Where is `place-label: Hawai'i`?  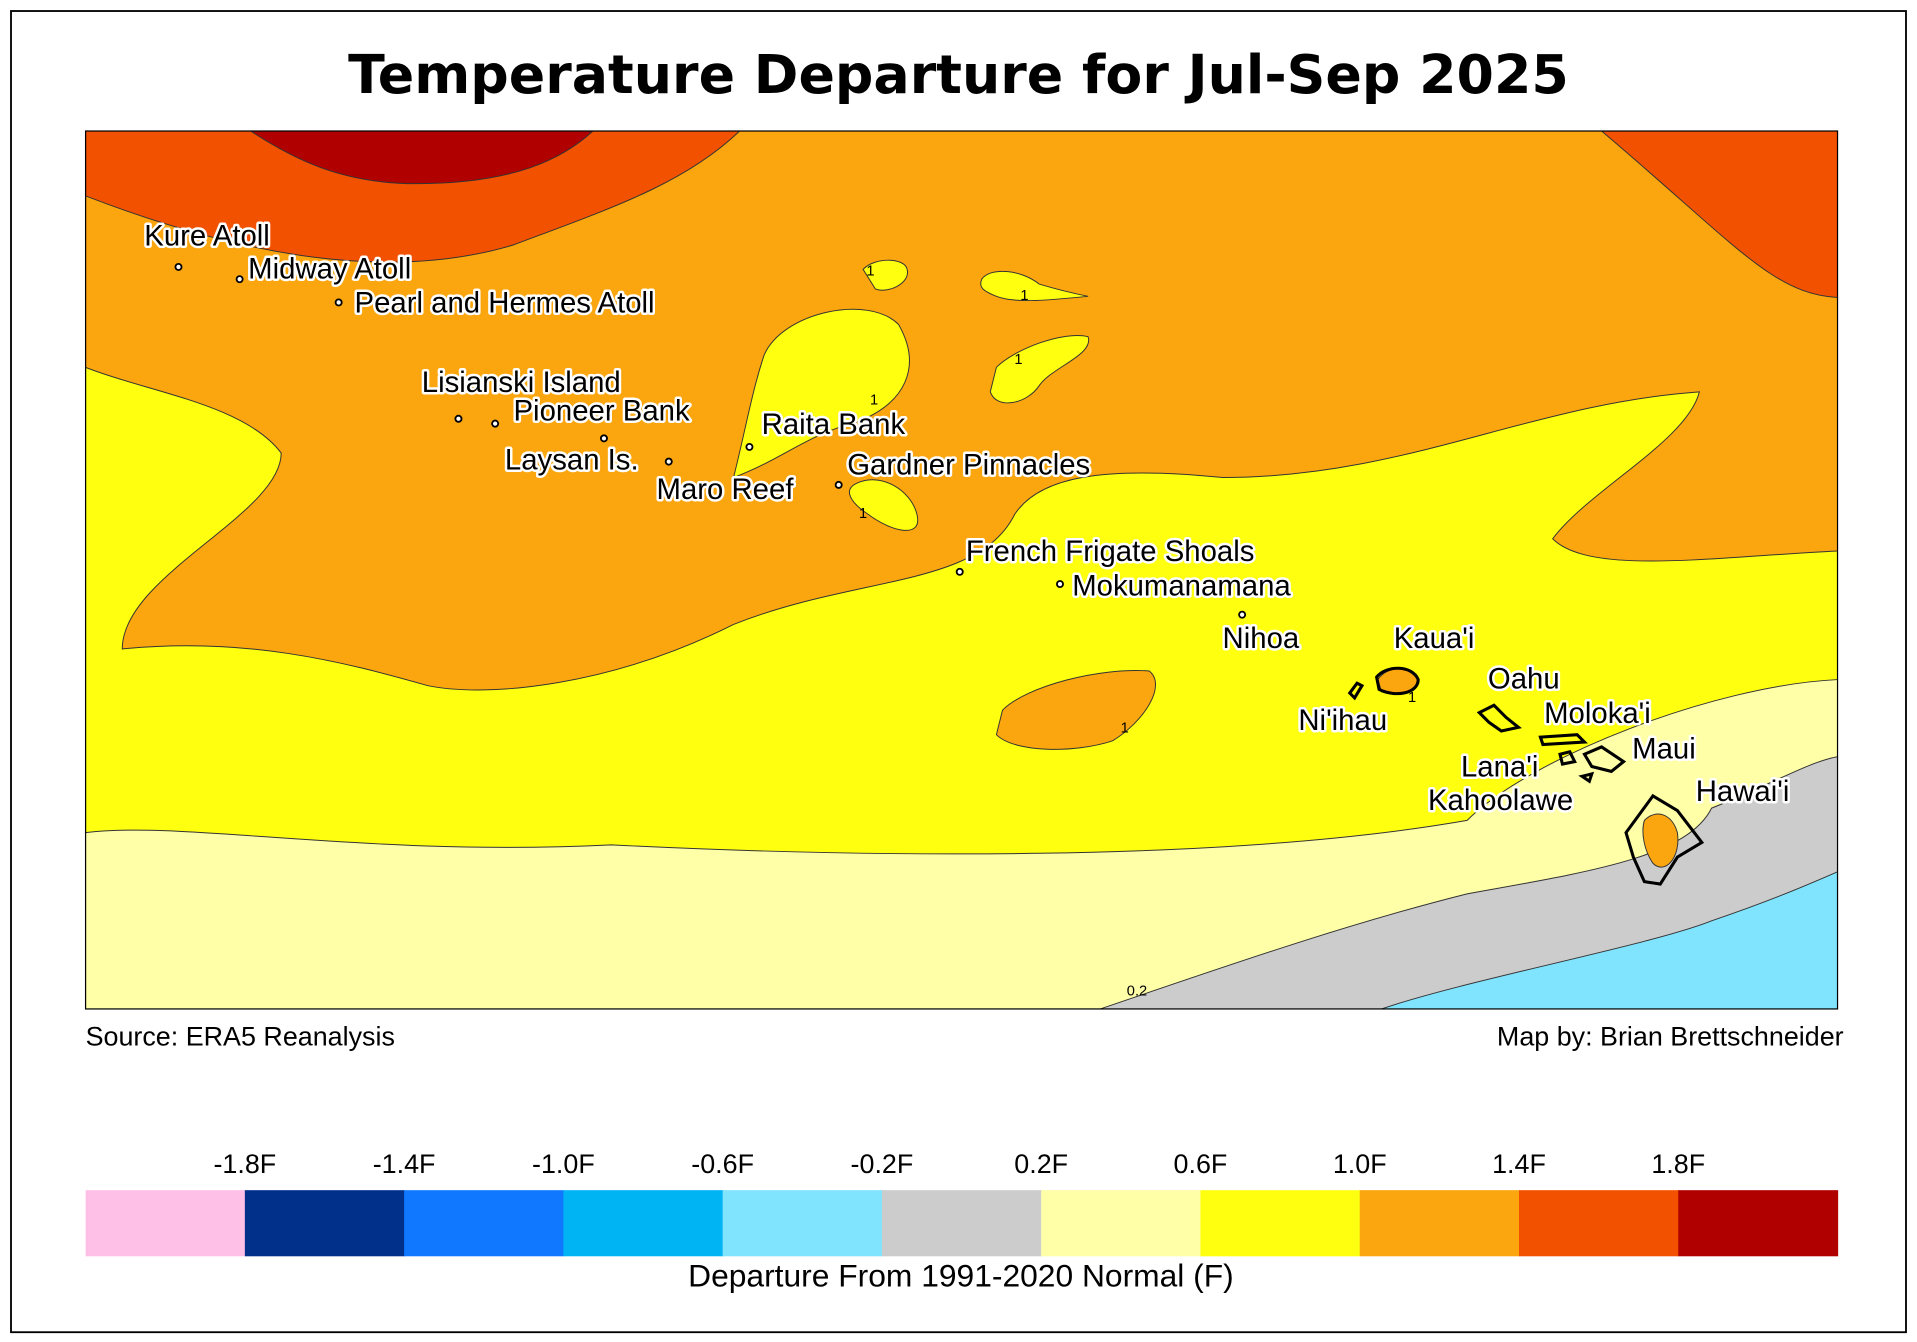
place-label: Hawai'i is located at coordinates (1743, 791).